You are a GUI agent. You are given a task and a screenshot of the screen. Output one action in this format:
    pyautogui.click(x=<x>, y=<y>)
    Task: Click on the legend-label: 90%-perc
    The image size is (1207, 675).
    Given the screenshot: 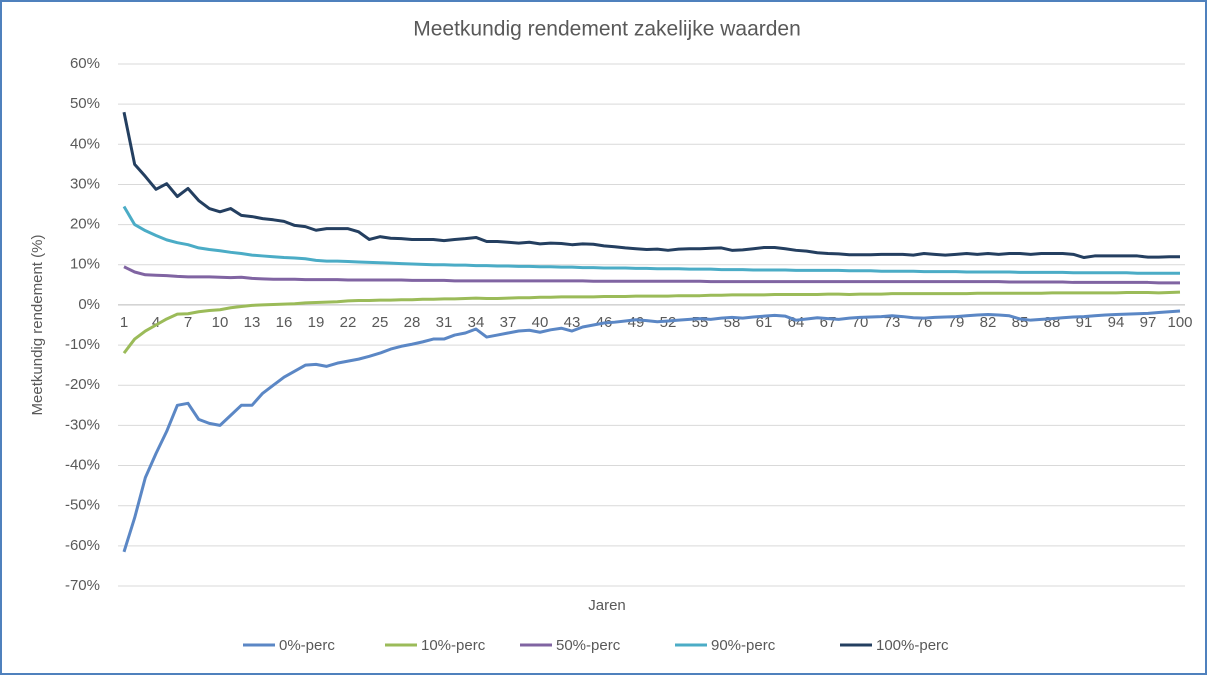 What is the action you would take?
    pyautogui.click(x=743, y=645)
    